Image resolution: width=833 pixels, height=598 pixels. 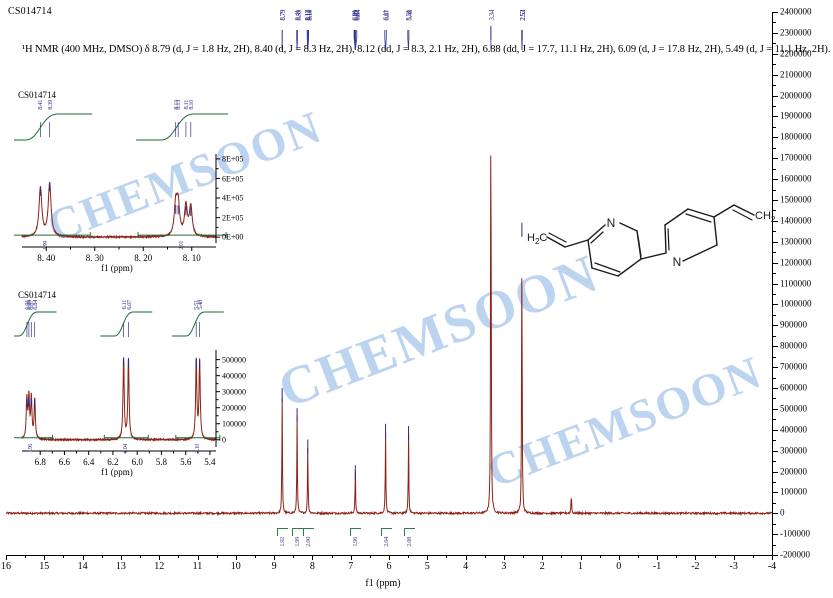 What do you see at coordinates (40, 462) in the screenshot?
I see `inset-x-label: 6.8` at bounding box center [40, 462].